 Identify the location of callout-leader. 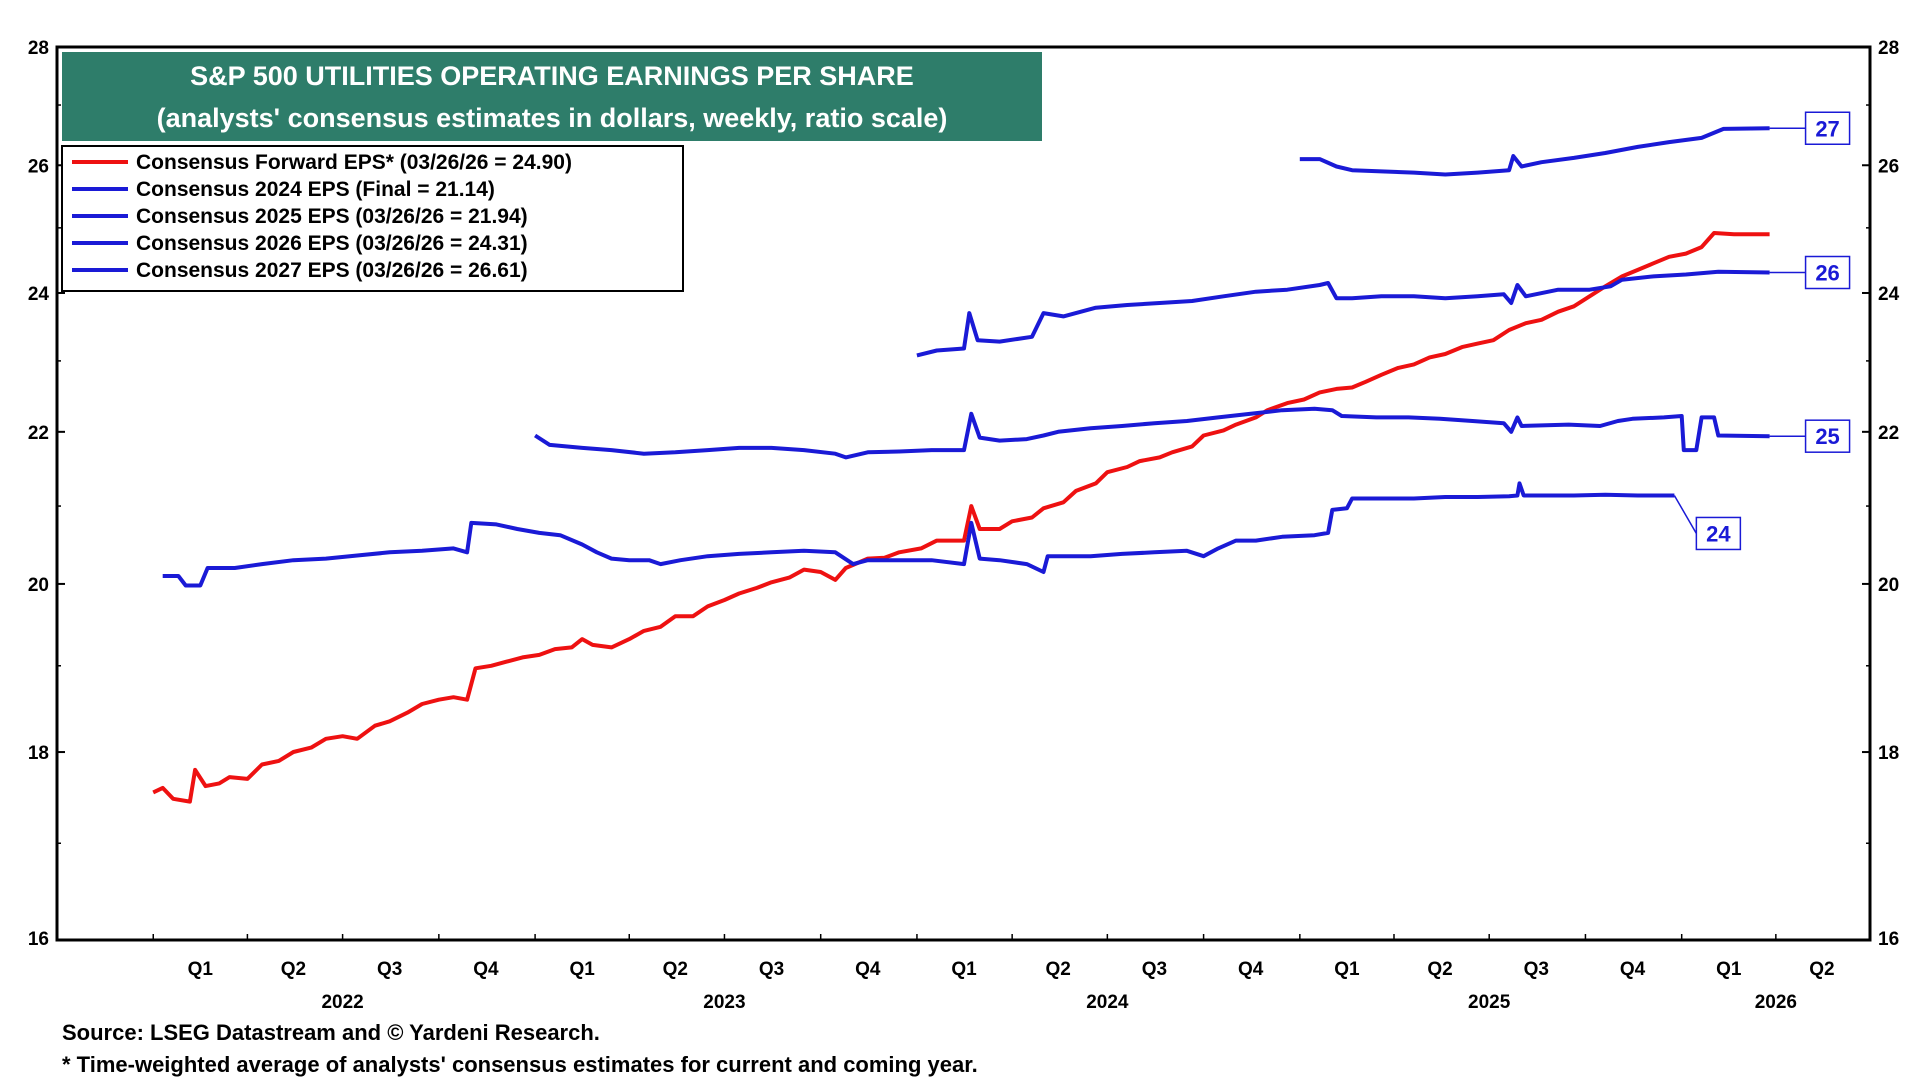
(1685, 514).